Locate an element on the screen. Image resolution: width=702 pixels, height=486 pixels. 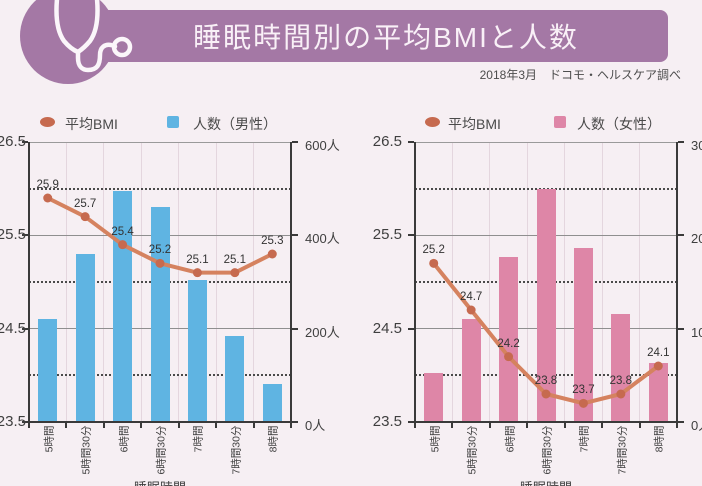
legend-bar-label: 人数（女性） is located at coordinates (619, 124).